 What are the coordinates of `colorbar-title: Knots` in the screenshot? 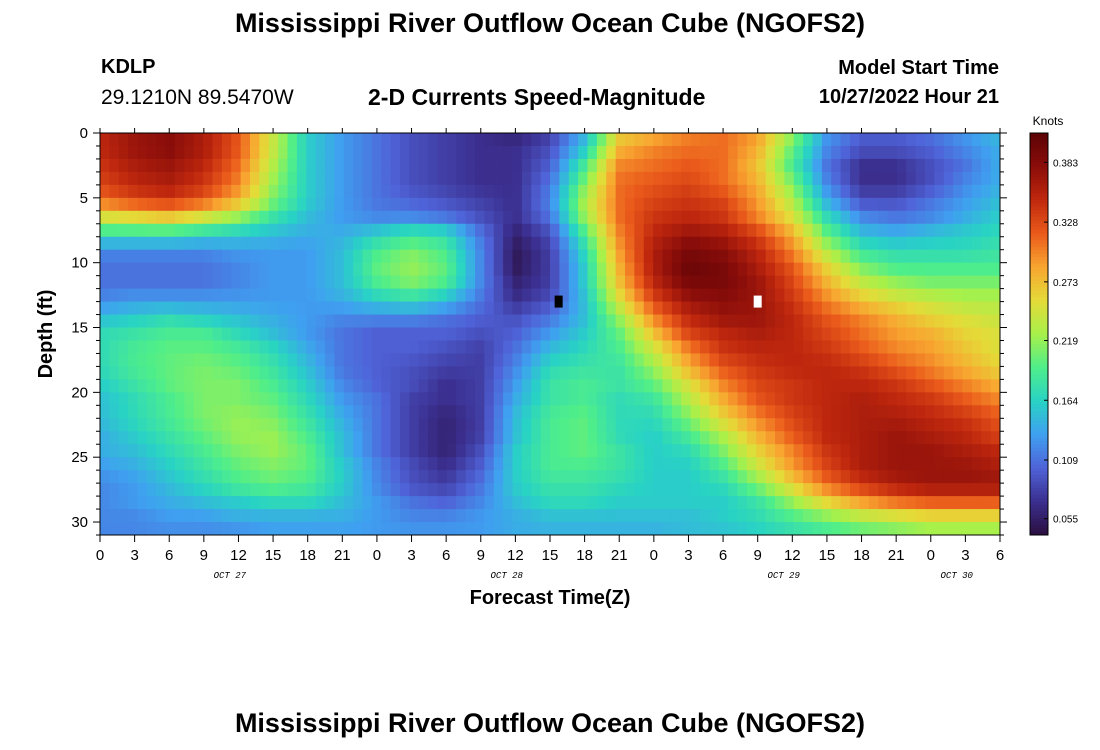 It's located at (1048, 121).